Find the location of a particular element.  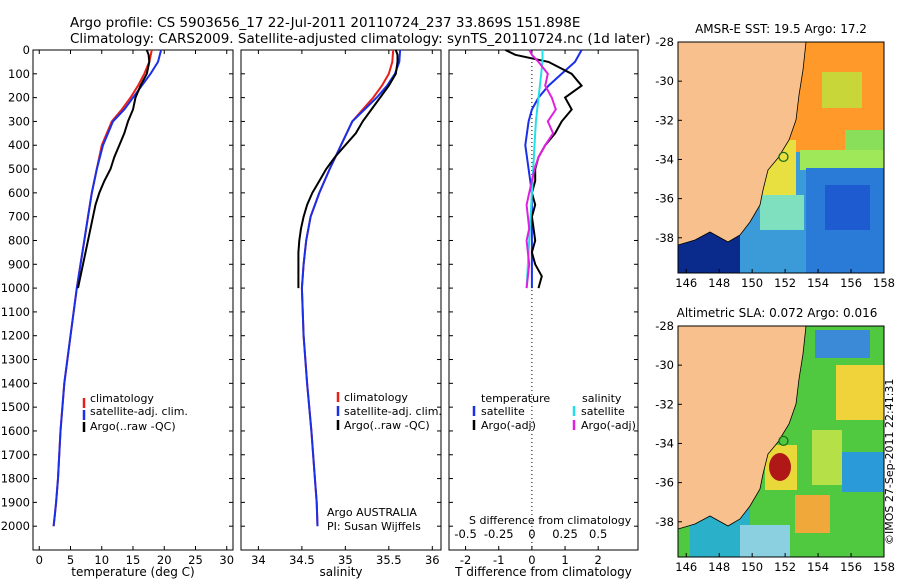

sst-eddy is located at coordinates (847, 207).